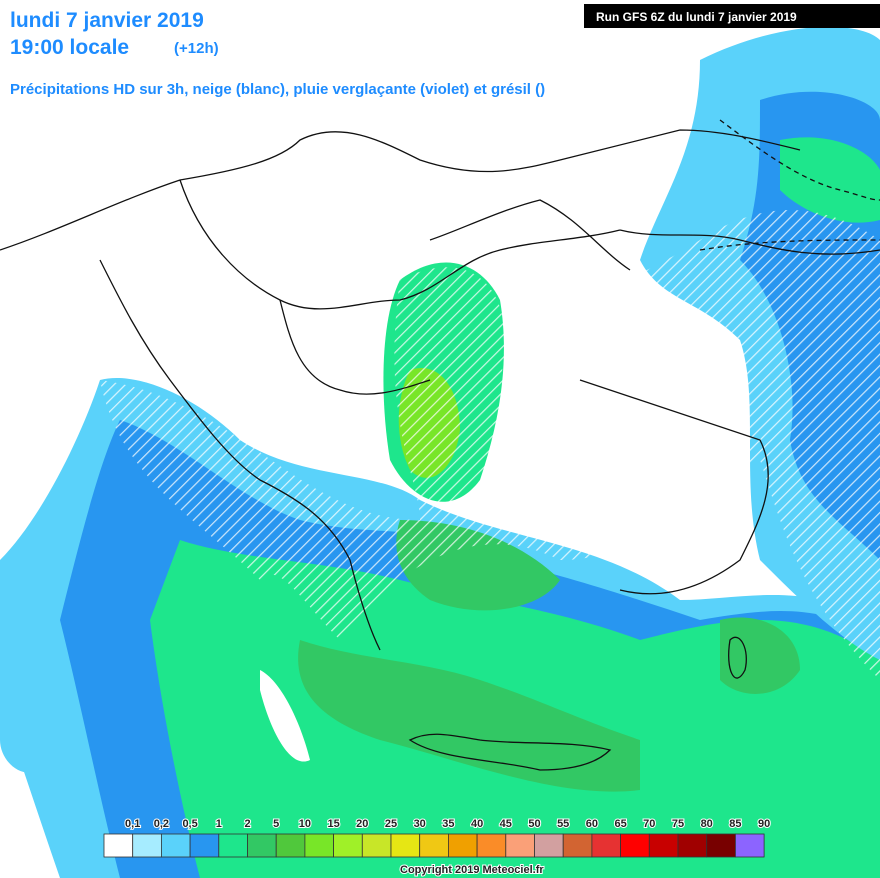 This screenshot has width=880, height=878. Describe the element at coordinates (534, 824) in the screenshot. I see `legend-label: 50` at that location.